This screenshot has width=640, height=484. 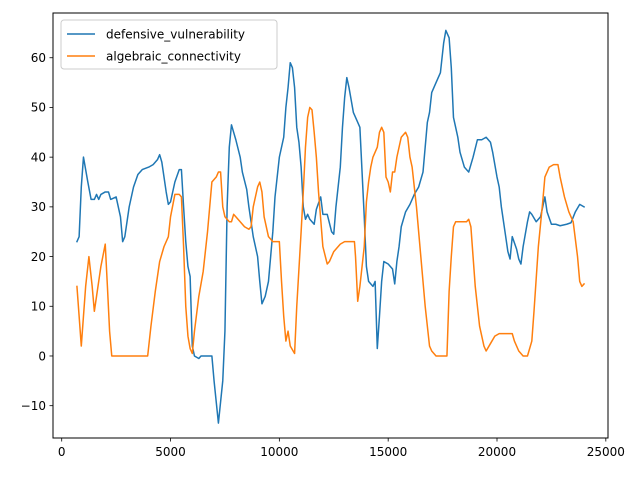 I want to click on legend-box, so click(x=169, y=44).